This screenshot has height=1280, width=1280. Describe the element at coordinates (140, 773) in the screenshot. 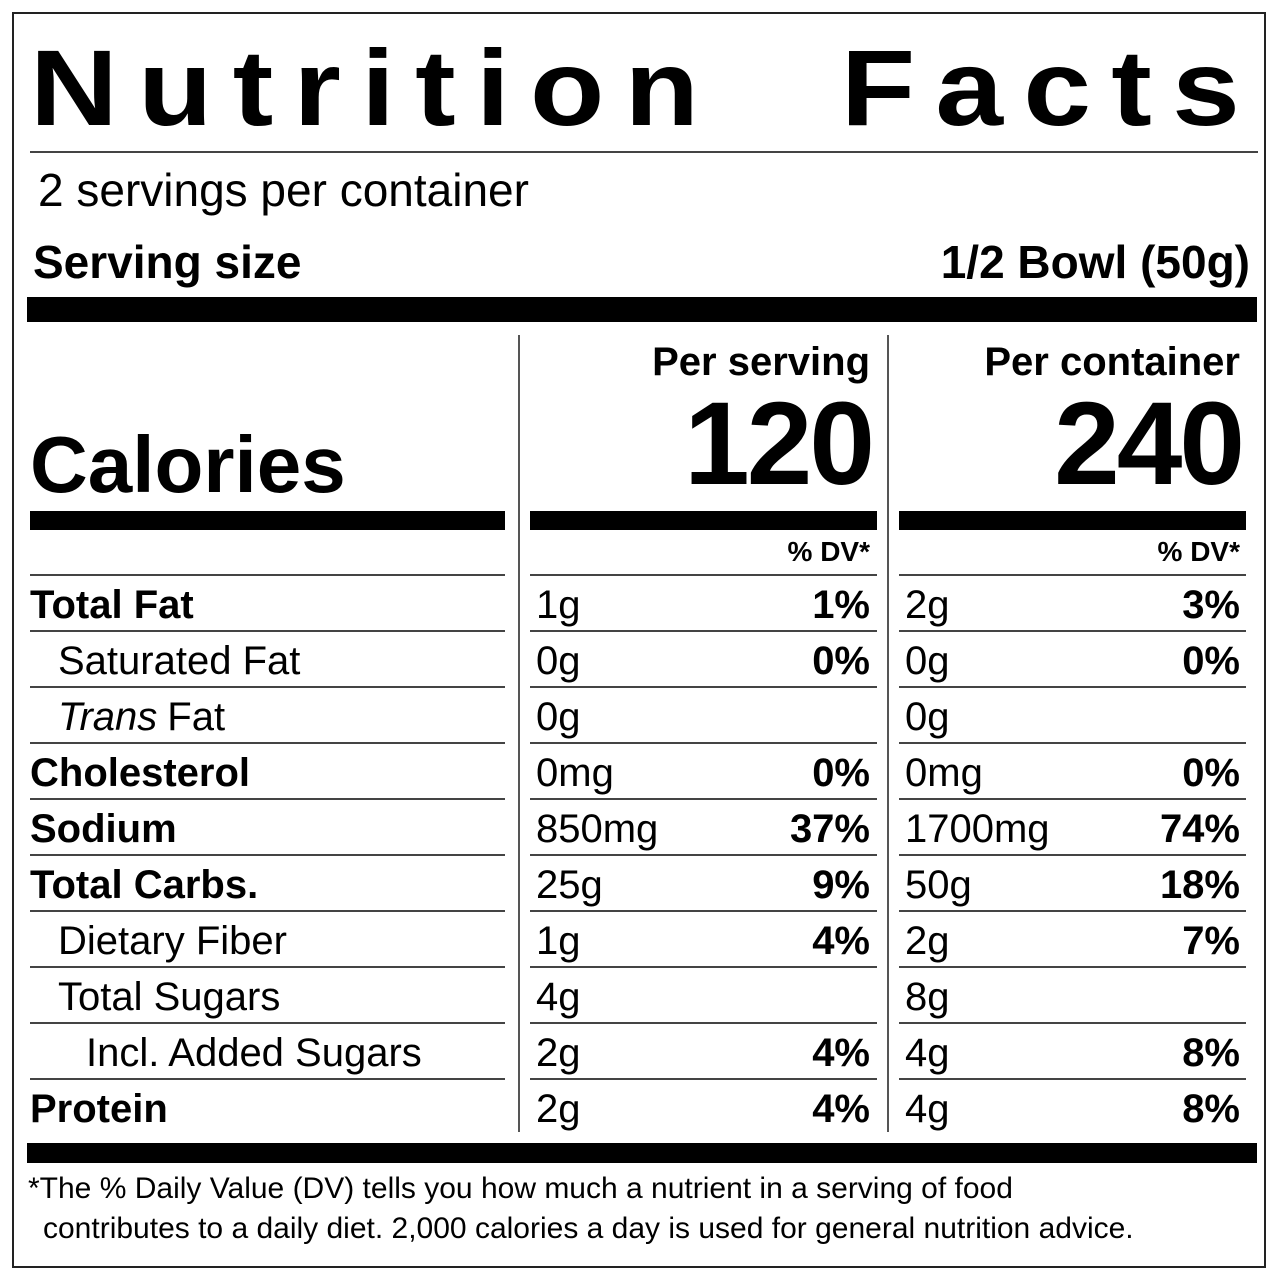

I see `nutrient-name: Cholesterol` at that location.